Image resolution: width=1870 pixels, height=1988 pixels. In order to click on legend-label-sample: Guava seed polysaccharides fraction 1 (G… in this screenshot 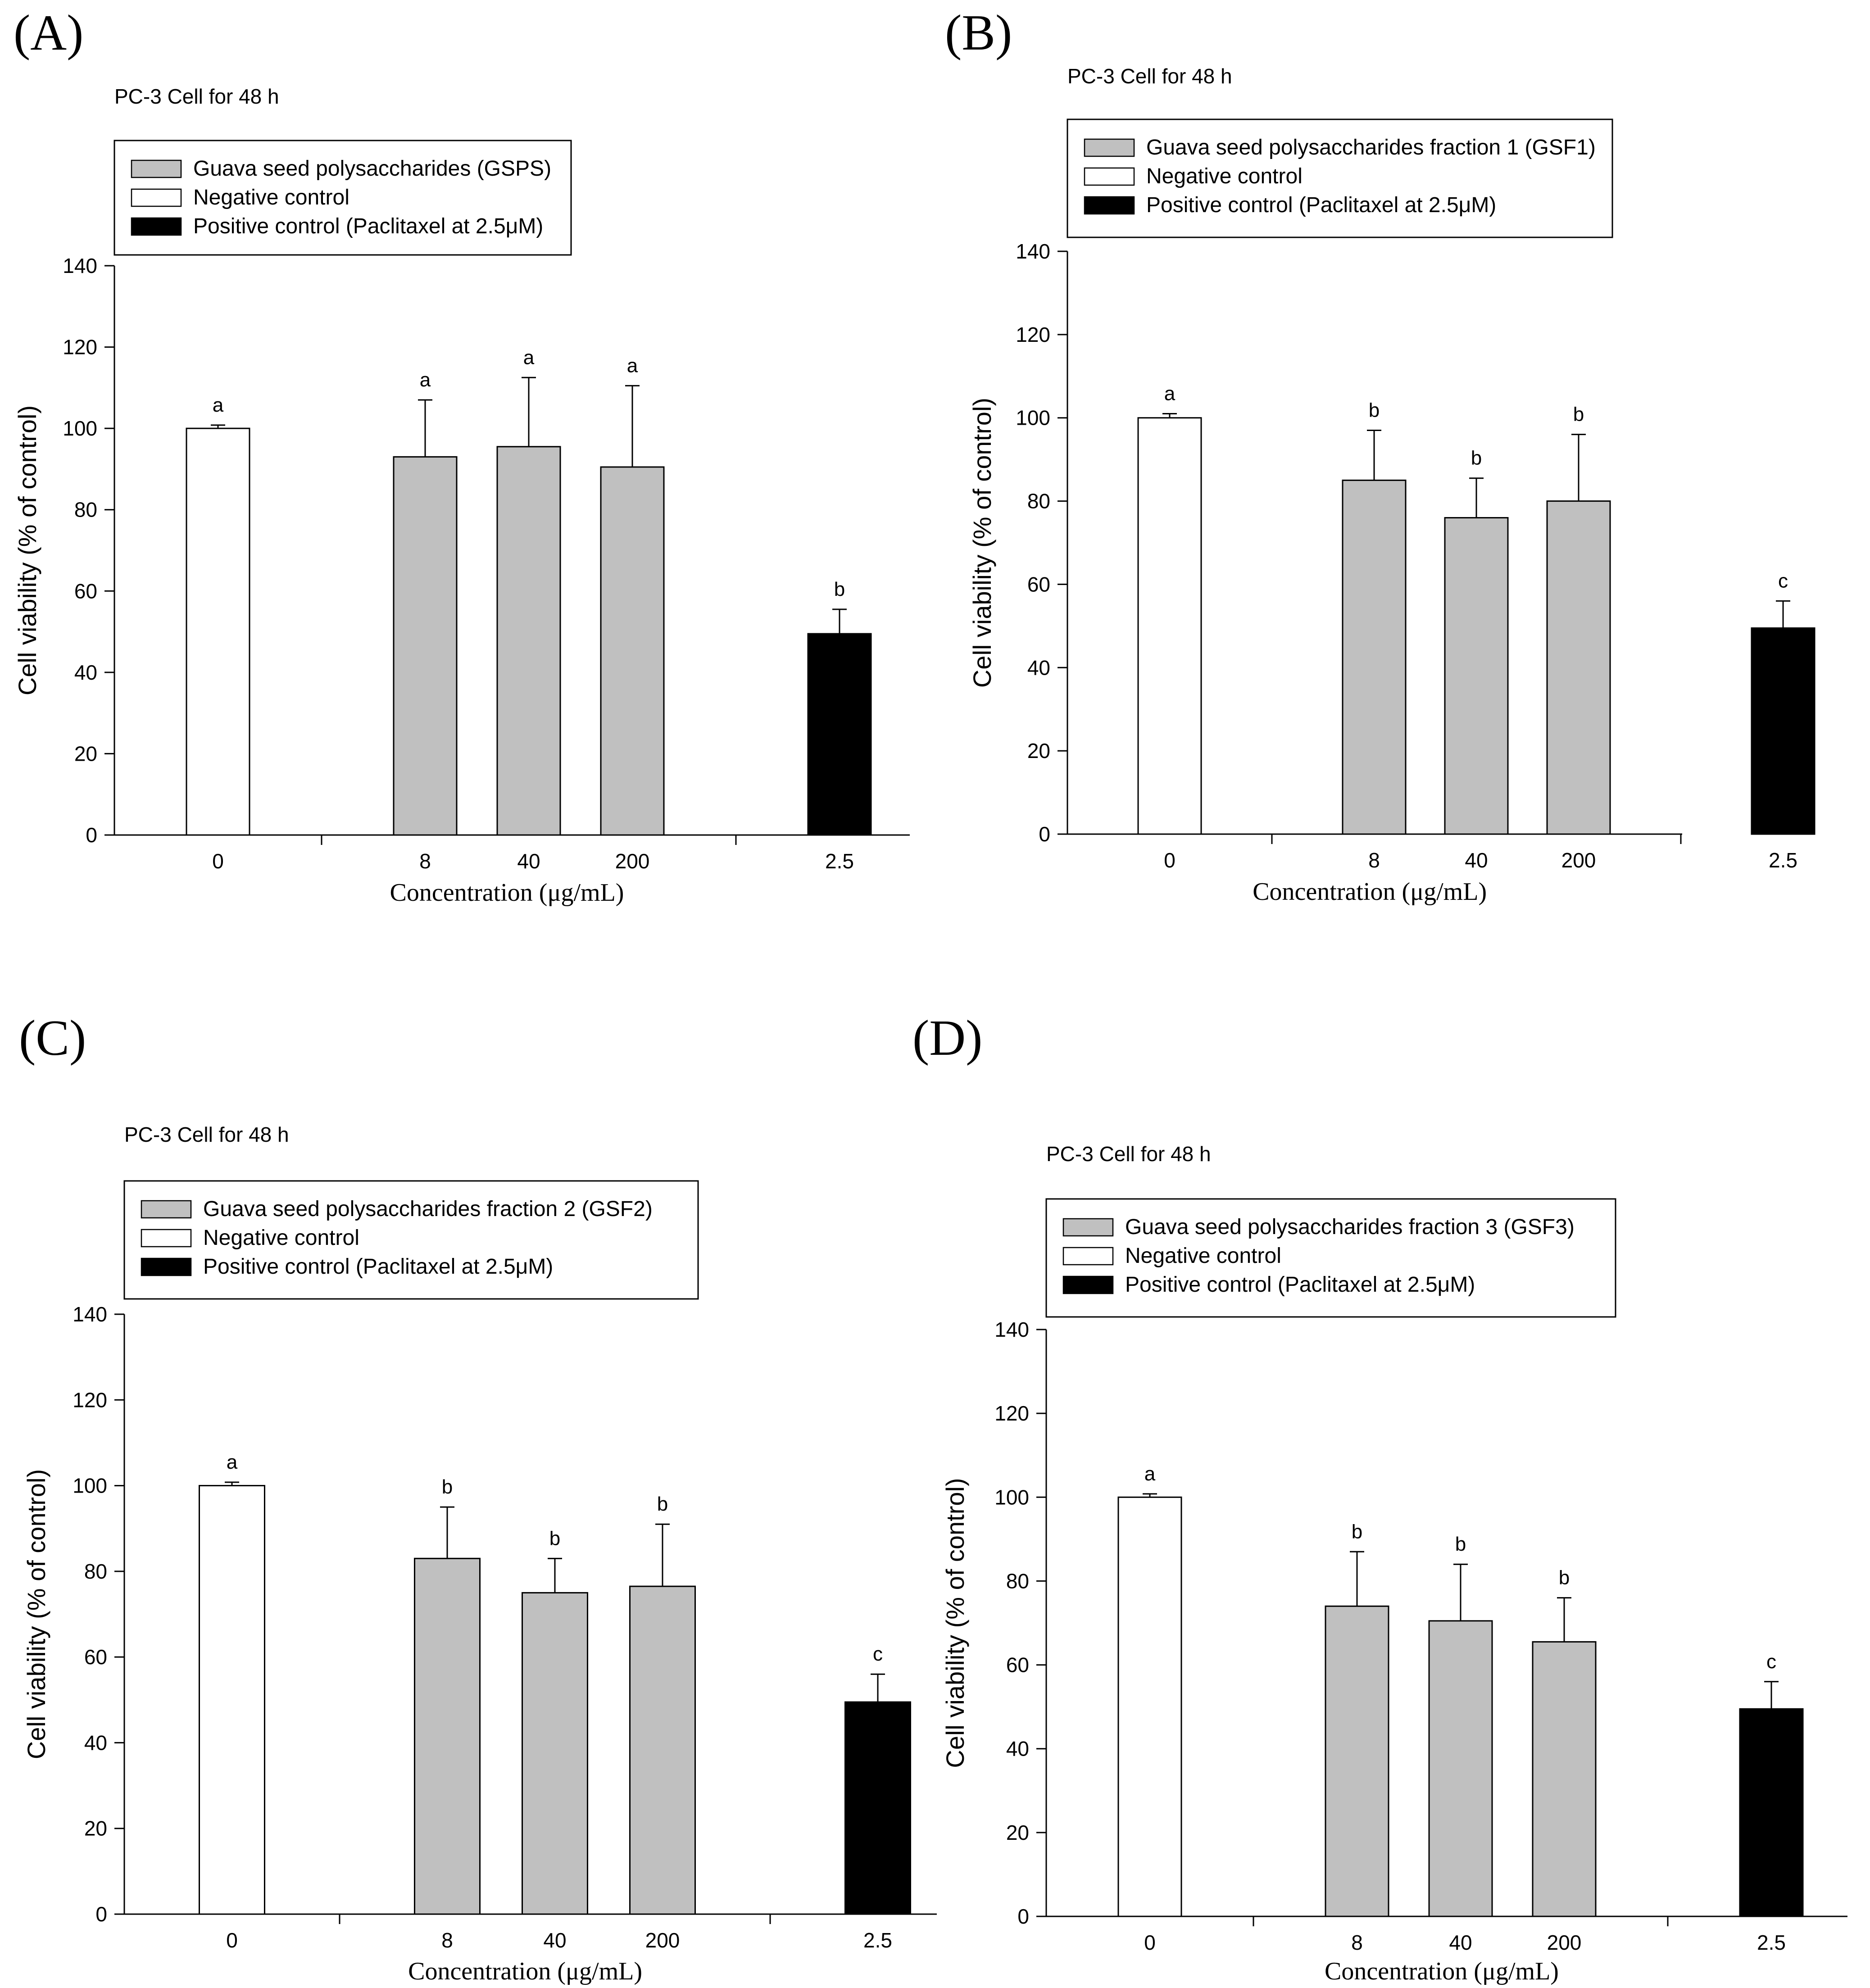, I will do `click(1371, 148)`.